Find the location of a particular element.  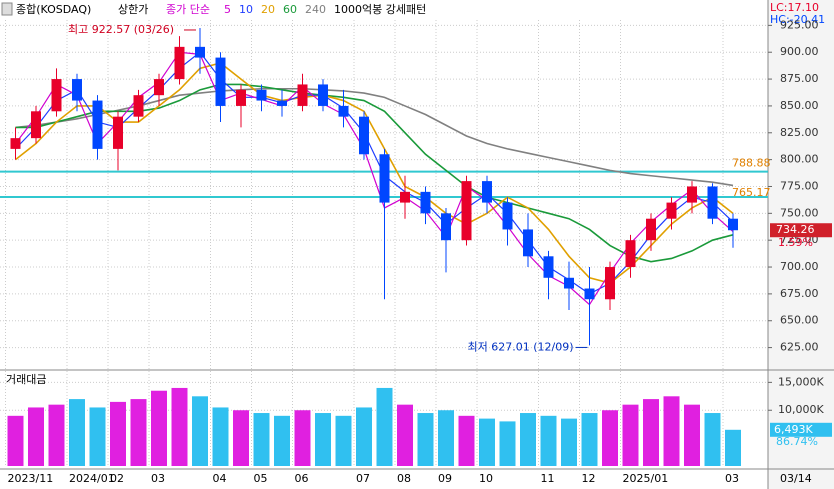

x-tick-label: 11 is located at coordinates (548, 478).